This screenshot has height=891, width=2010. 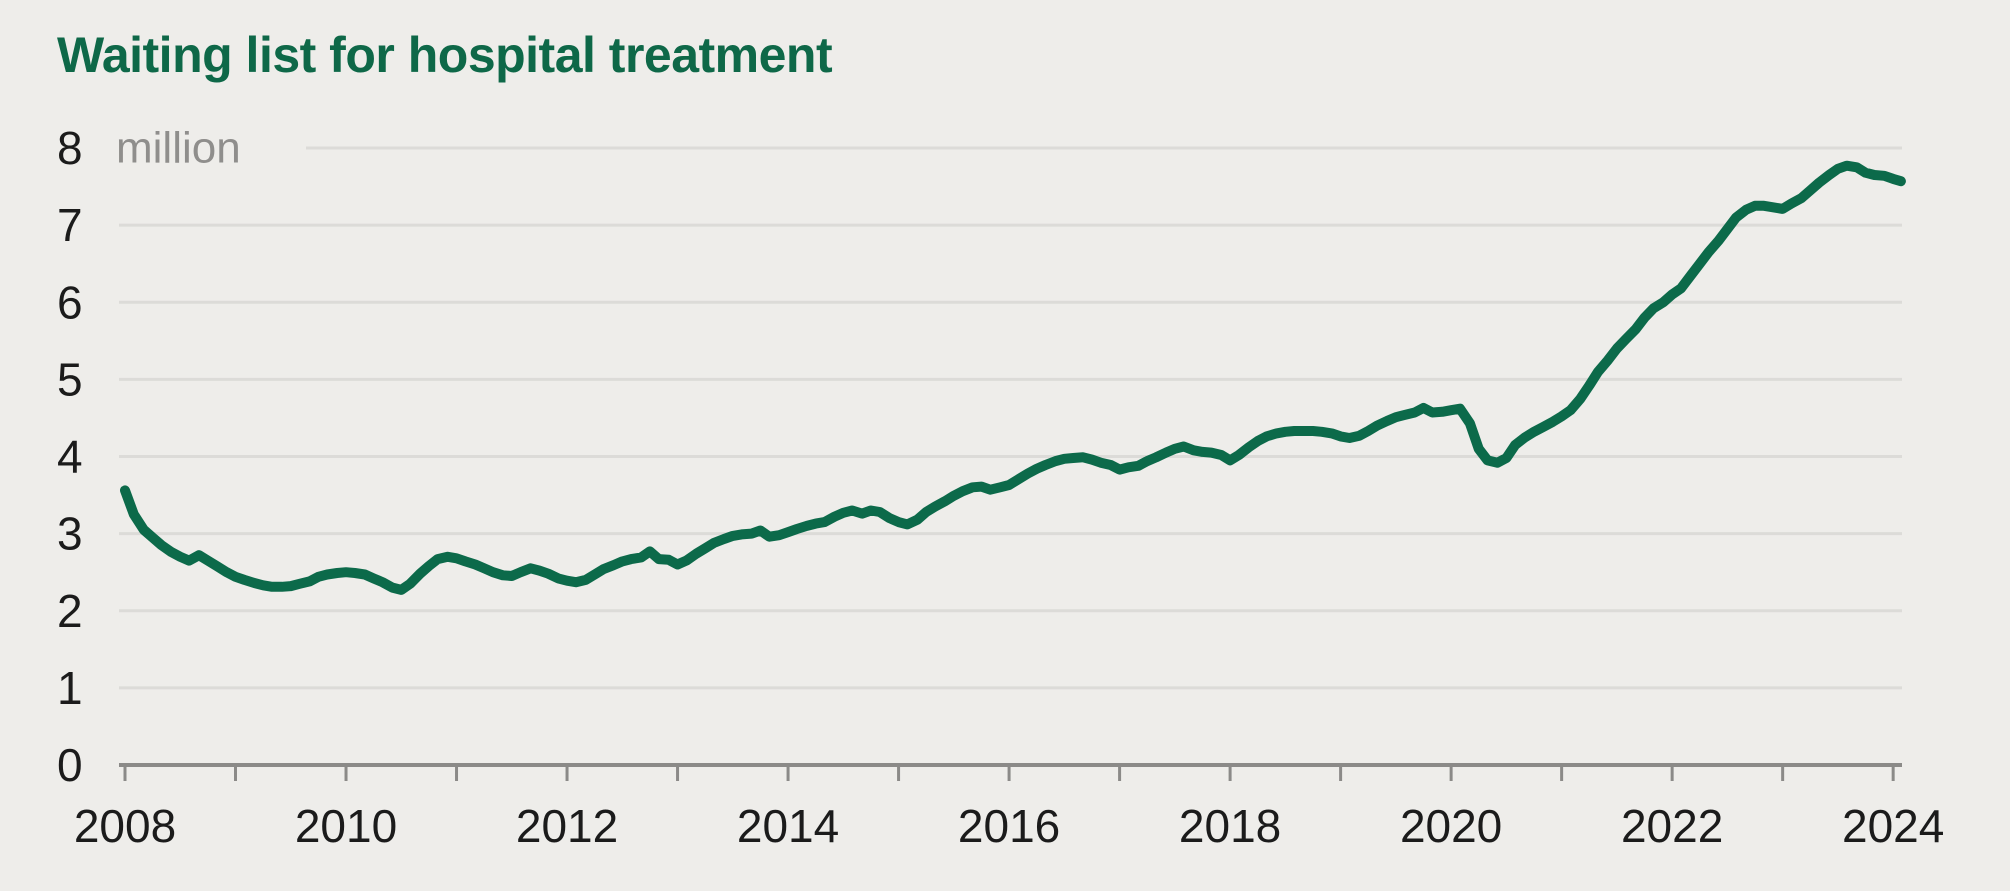 What do you see at coordinates (346, 826) in the screenshot?
I see `x-axis-tick-label: 2010` at bounding box center [346, 826].